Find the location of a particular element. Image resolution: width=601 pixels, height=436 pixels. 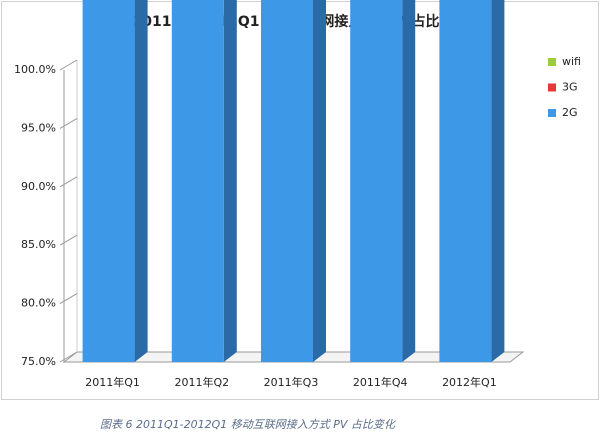

x-tick-label: 2011年Q3 is located at coordinates (291, 382).